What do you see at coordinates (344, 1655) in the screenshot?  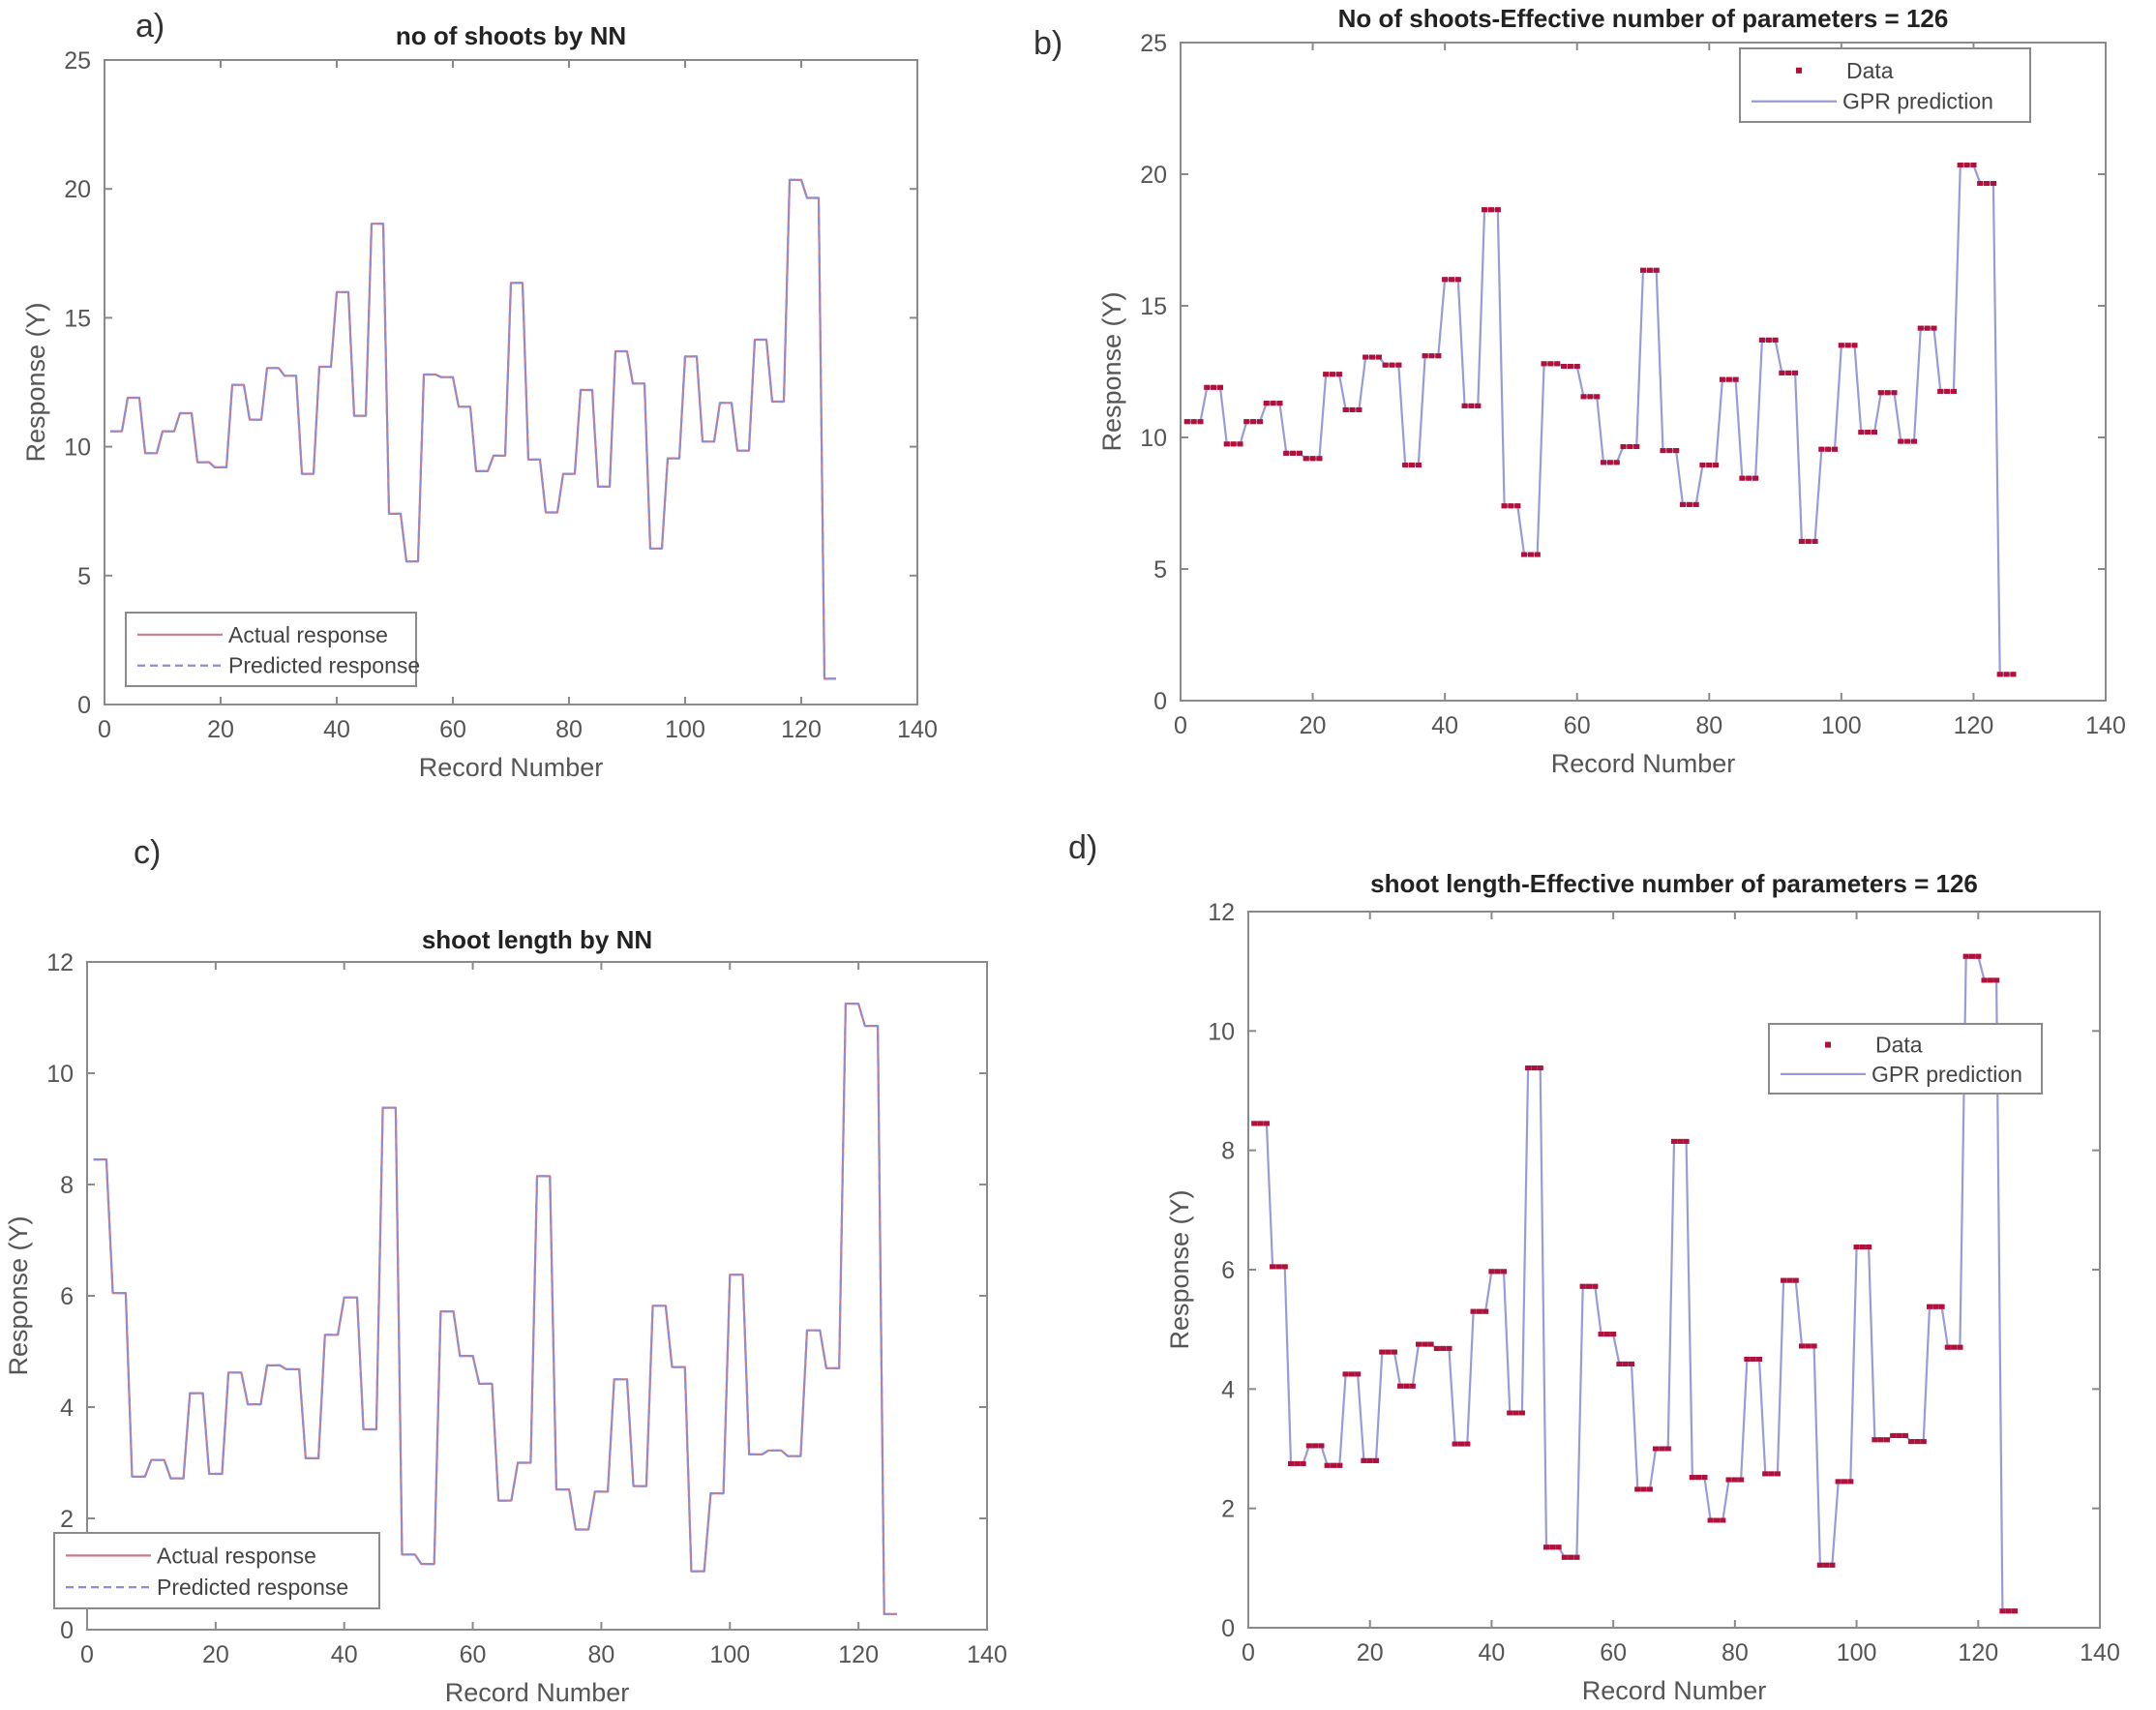 I see `x-tick-label: 40` at bounding box center [344, 1655].